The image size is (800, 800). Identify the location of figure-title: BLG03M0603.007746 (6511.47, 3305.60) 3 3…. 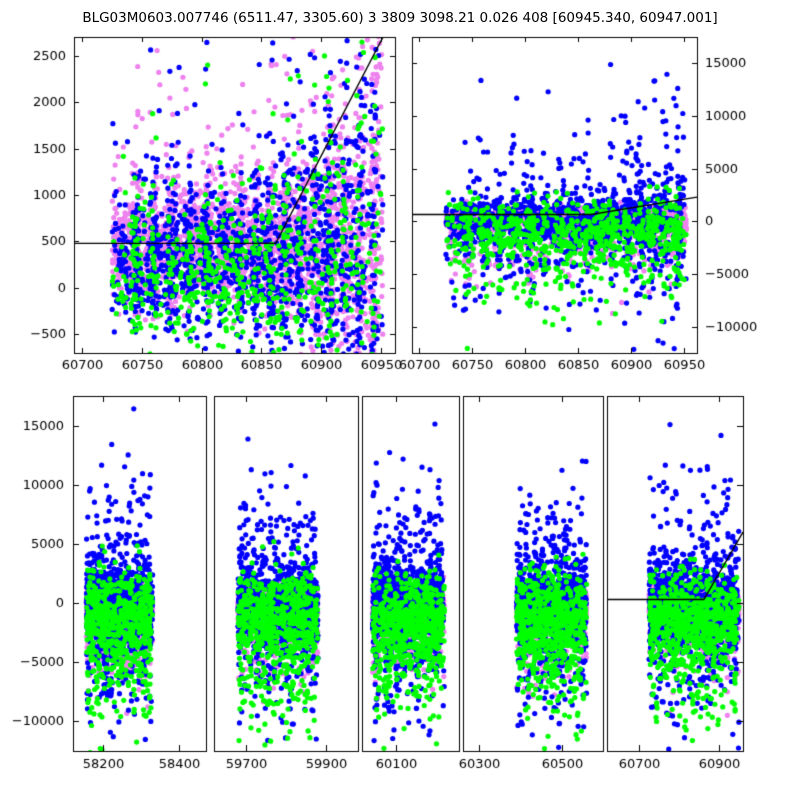
(400, 18).